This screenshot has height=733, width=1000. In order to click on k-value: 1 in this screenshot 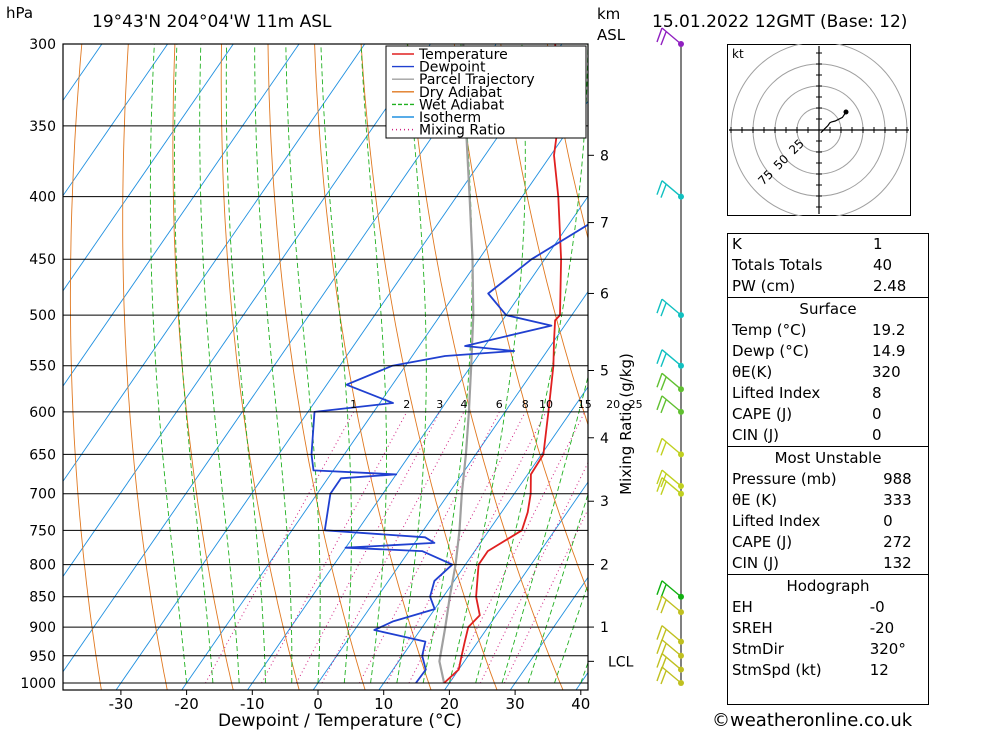, I will do `click(877, 244)`.